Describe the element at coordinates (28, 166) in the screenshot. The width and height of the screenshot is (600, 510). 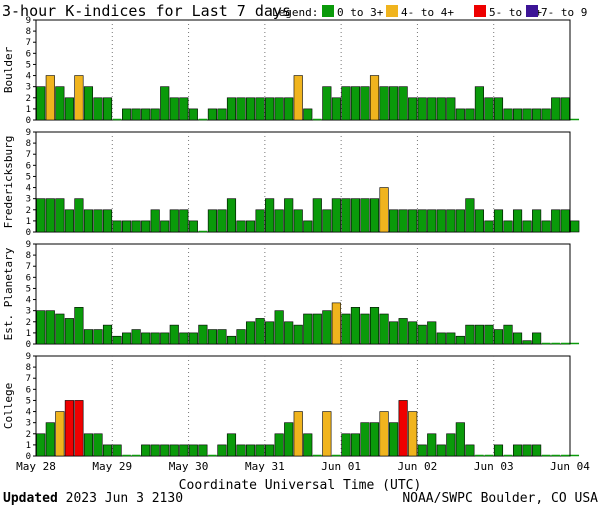
I see `y-tick-label: 6` at that location.